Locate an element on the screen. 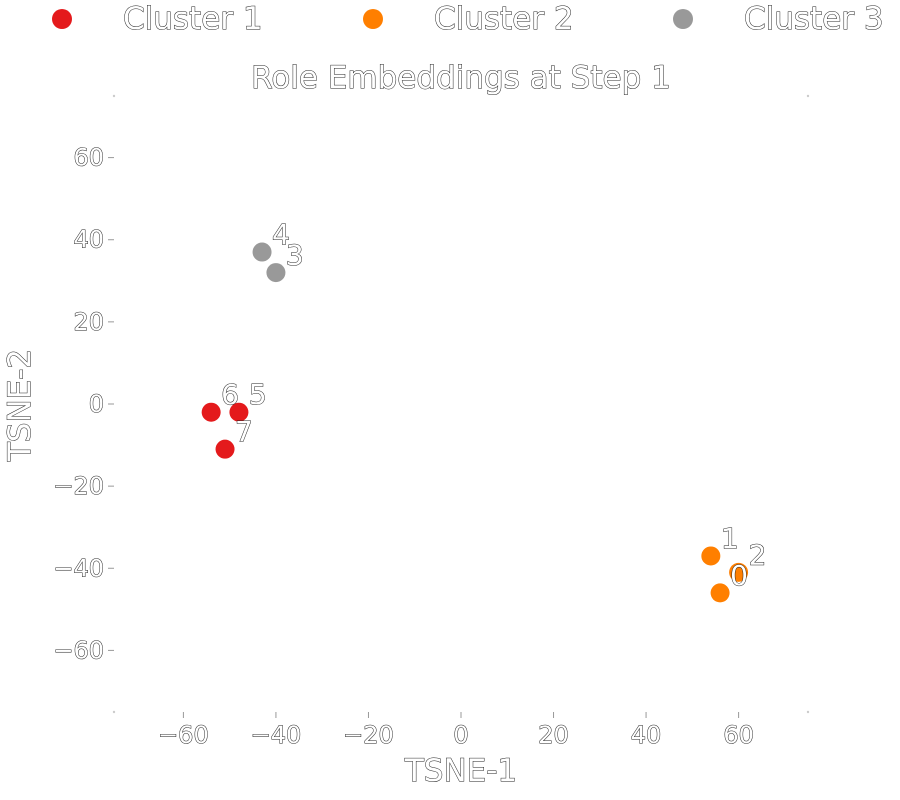 The image size is (900, 800). x-tick-label: 0 is located at coordinates (460, 735).